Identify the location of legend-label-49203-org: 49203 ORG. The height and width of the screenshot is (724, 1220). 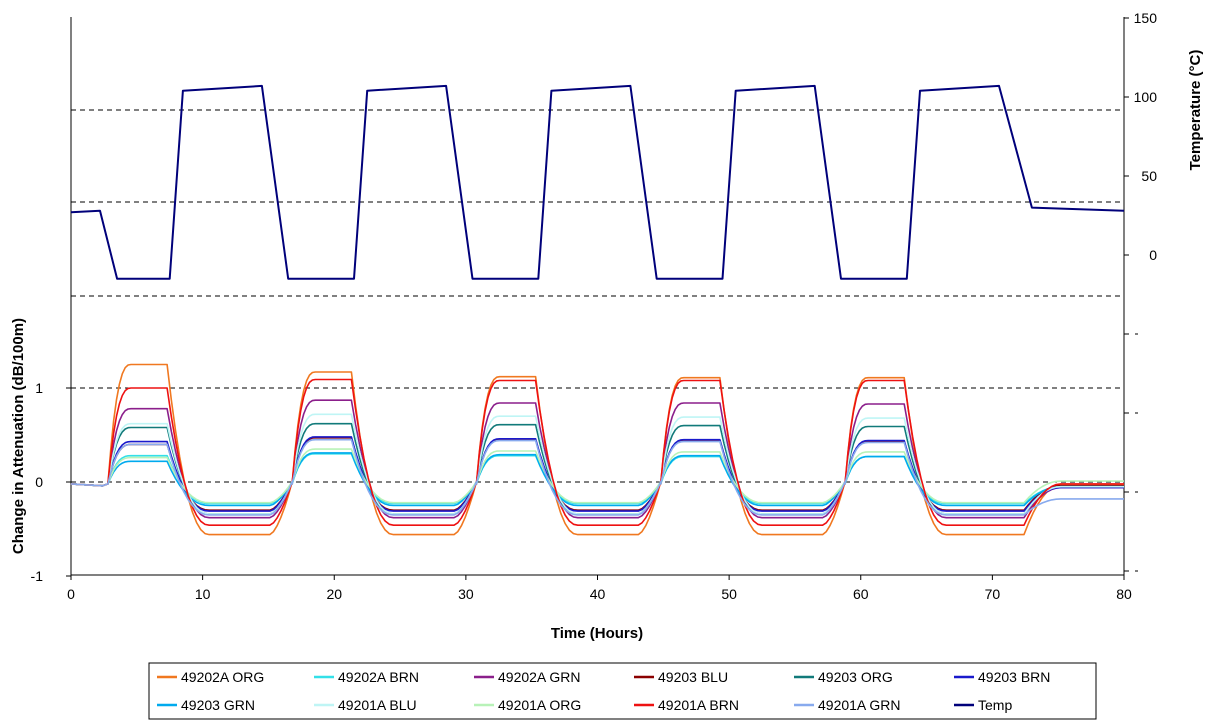
(855, 677).